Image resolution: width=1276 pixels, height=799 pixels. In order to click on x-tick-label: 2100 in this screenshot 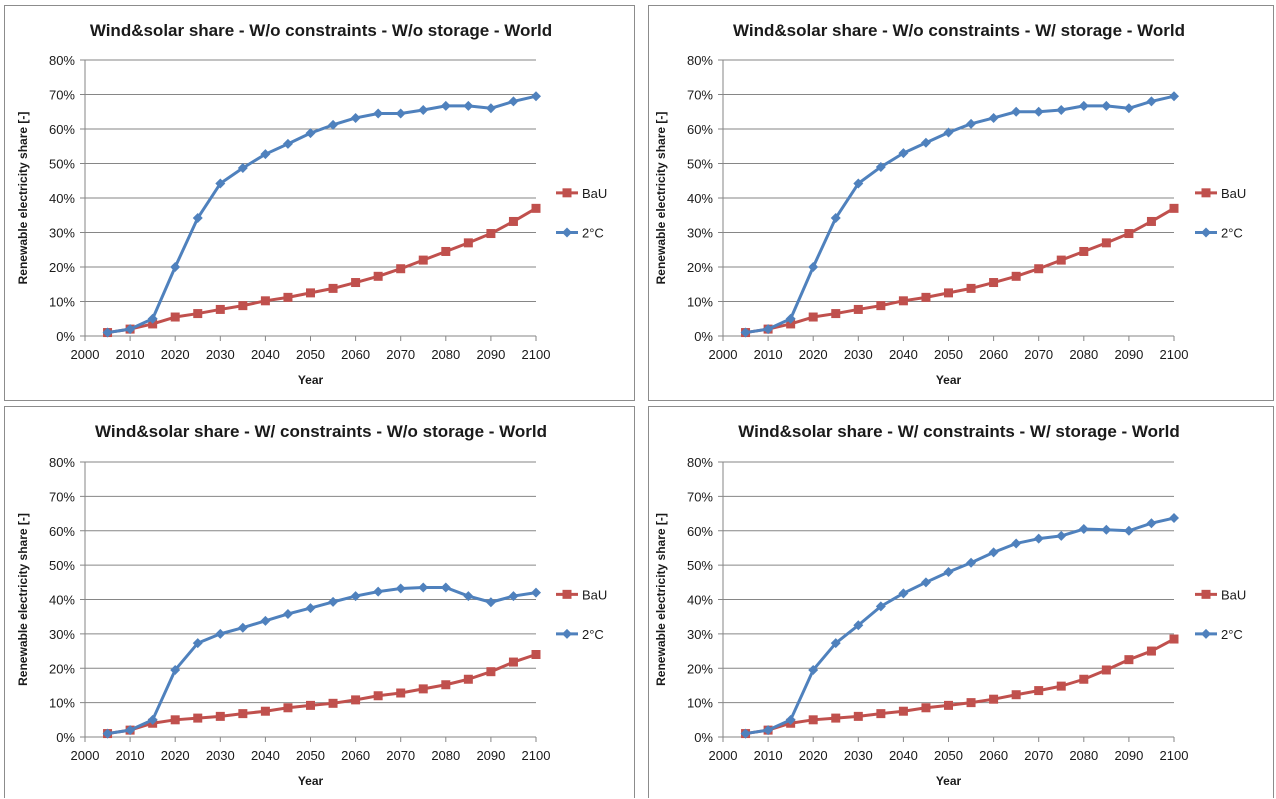, I will do `click(1174, 354)`.